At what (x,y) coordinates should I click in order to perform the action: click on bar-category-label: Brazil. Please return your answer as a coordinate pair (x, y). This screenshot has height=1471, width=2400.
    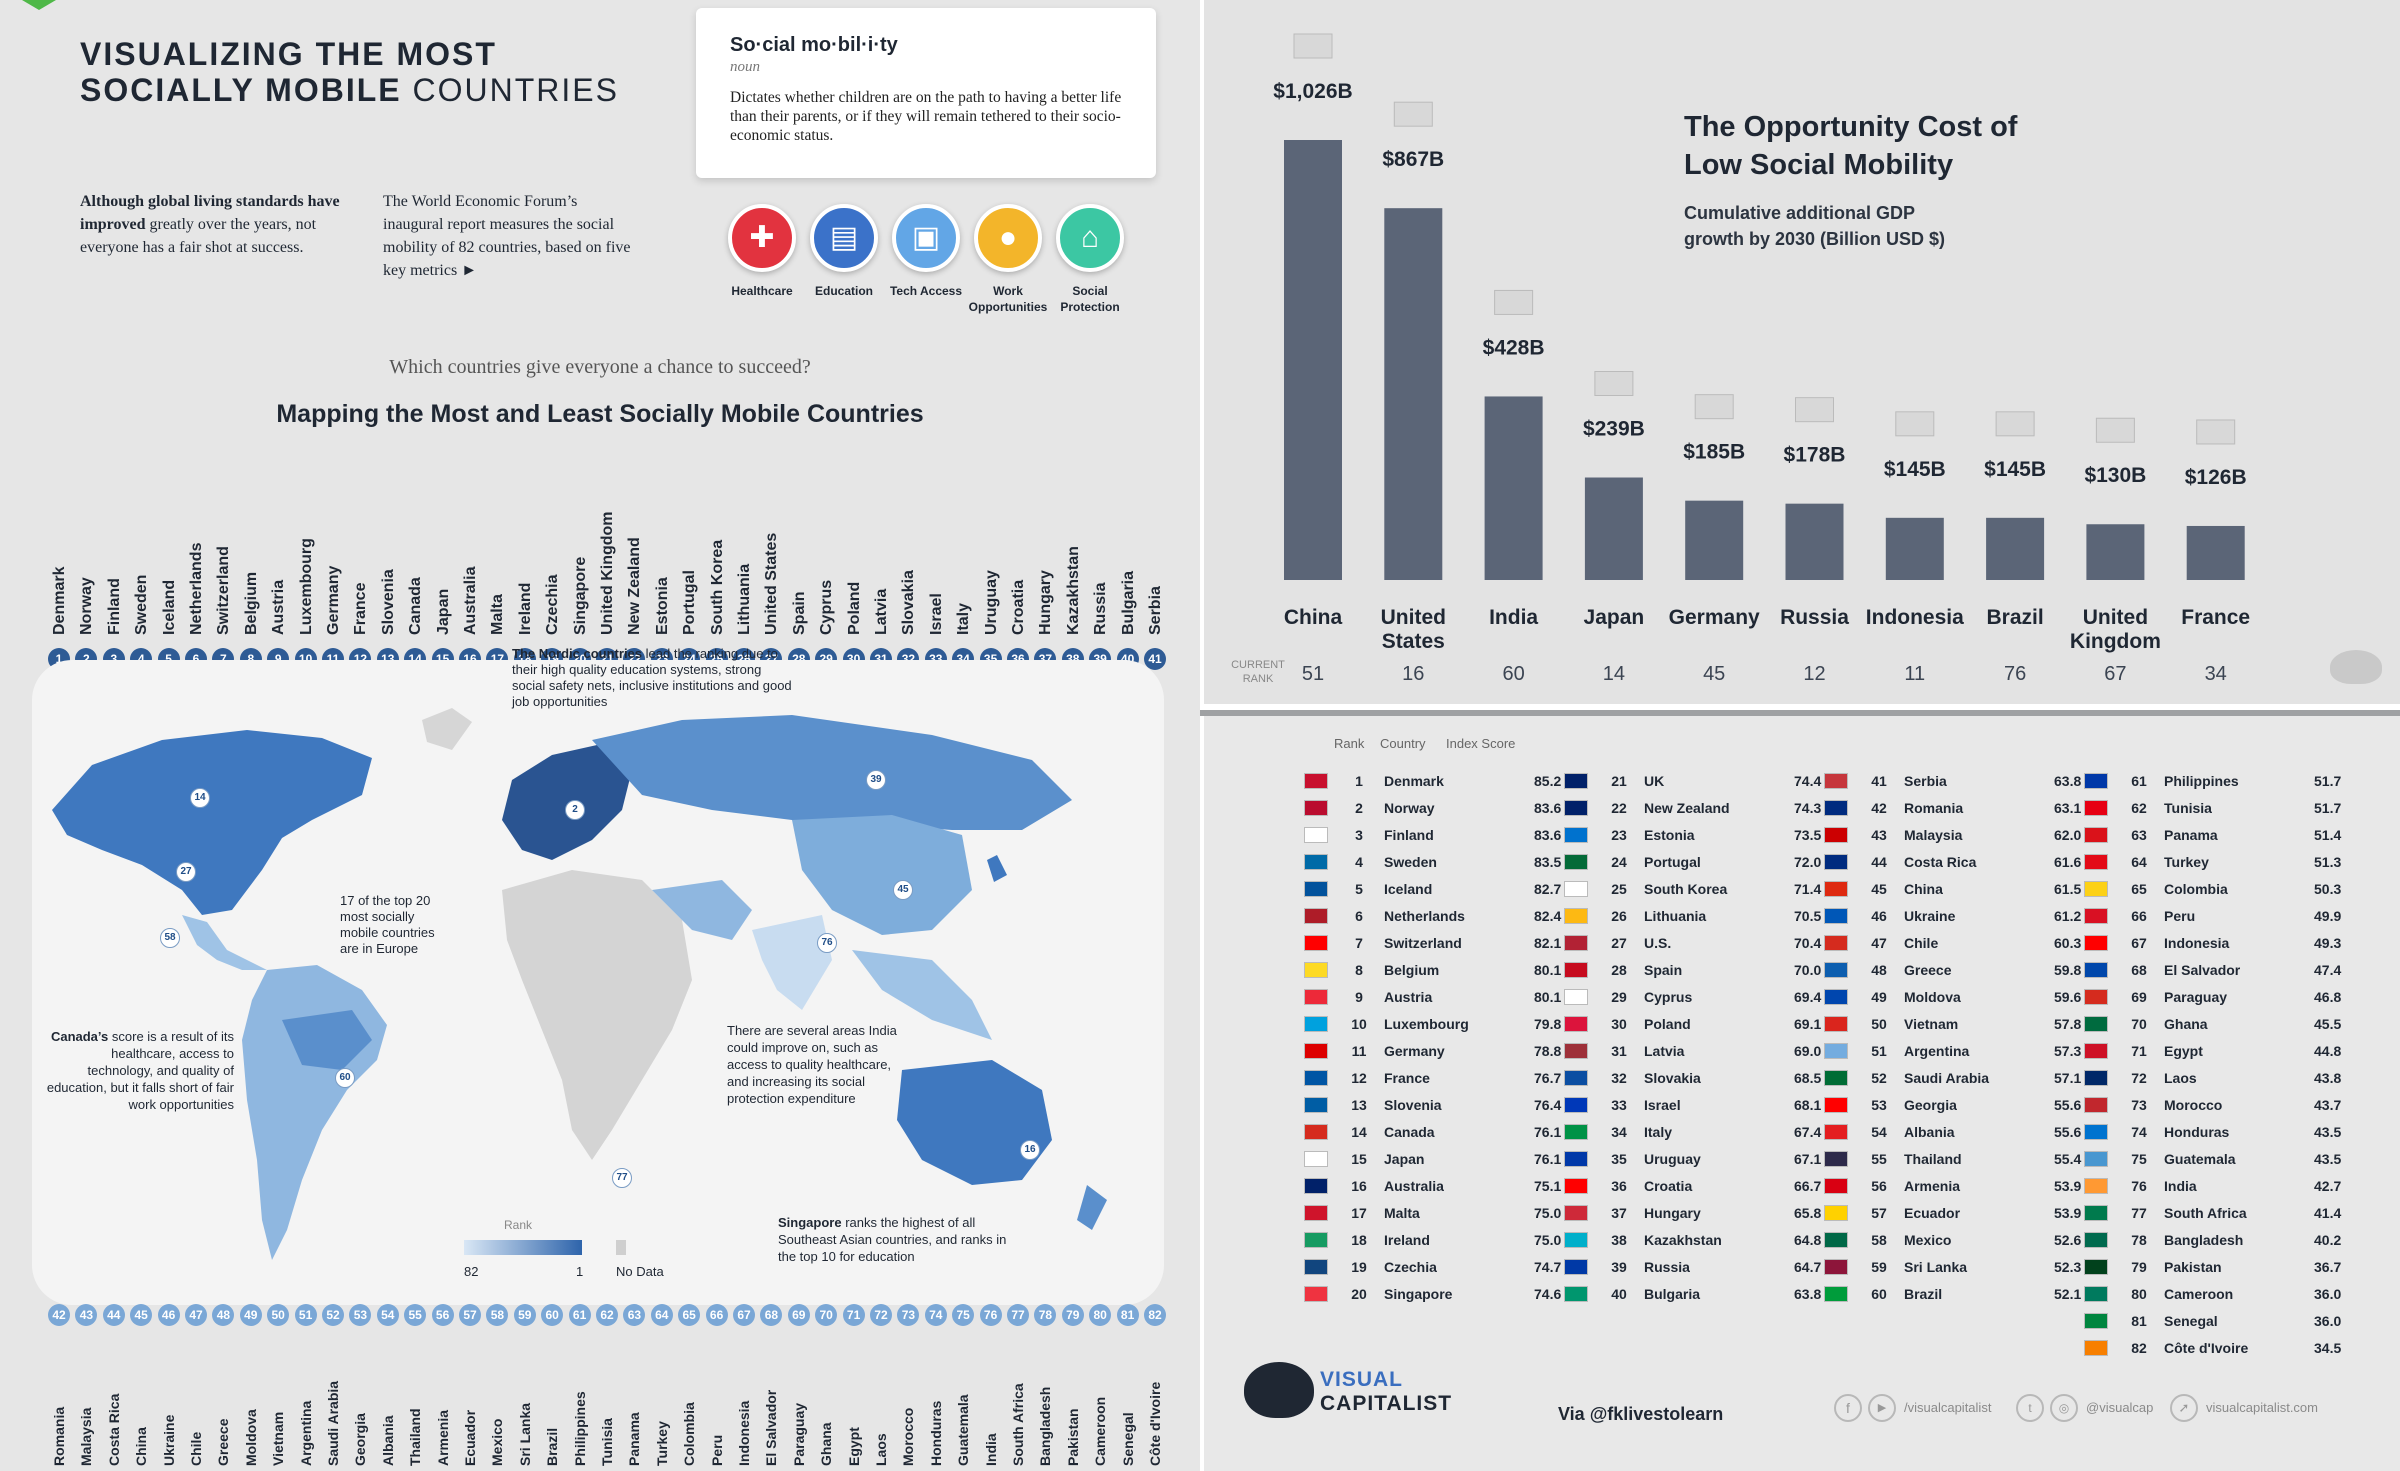
    Looking at the image, I should click on (2015, 617).